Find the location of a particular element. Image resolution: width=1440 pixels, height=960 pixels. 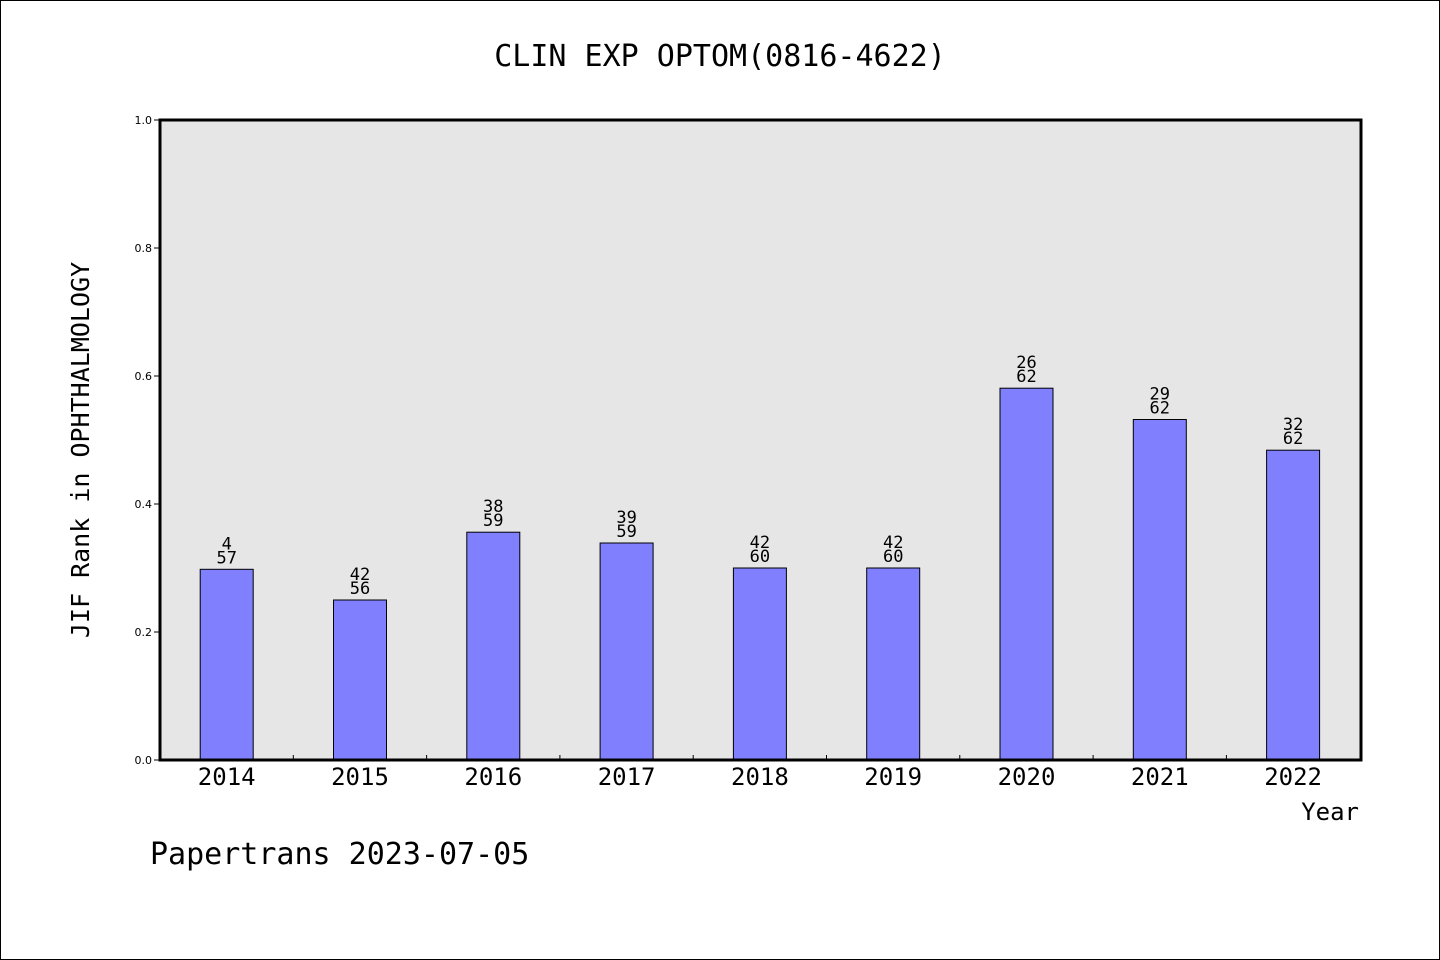

bar-2015 is located at coordinates (360, 680).